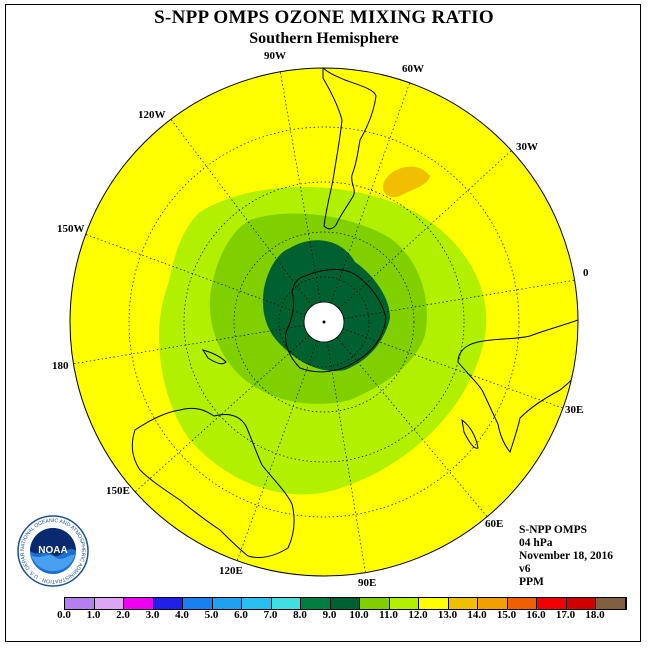 The image size is (648, 648). I want to click on new-zealand-outline, so click(214, 357).